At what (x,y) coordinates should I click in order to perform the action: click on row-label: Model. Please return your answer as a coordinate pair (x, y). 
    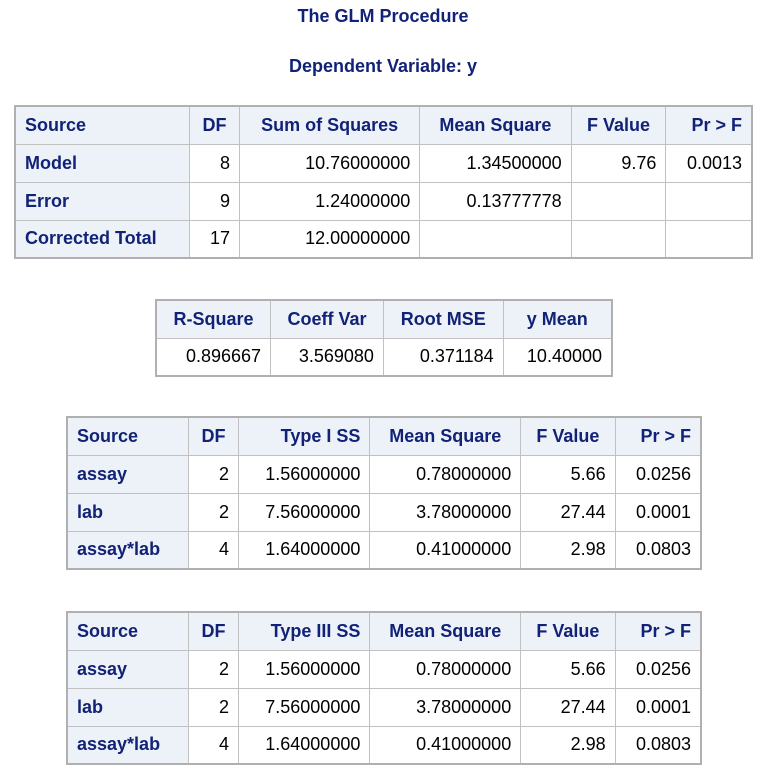
    Looking at the image, I should click on (102, 163).